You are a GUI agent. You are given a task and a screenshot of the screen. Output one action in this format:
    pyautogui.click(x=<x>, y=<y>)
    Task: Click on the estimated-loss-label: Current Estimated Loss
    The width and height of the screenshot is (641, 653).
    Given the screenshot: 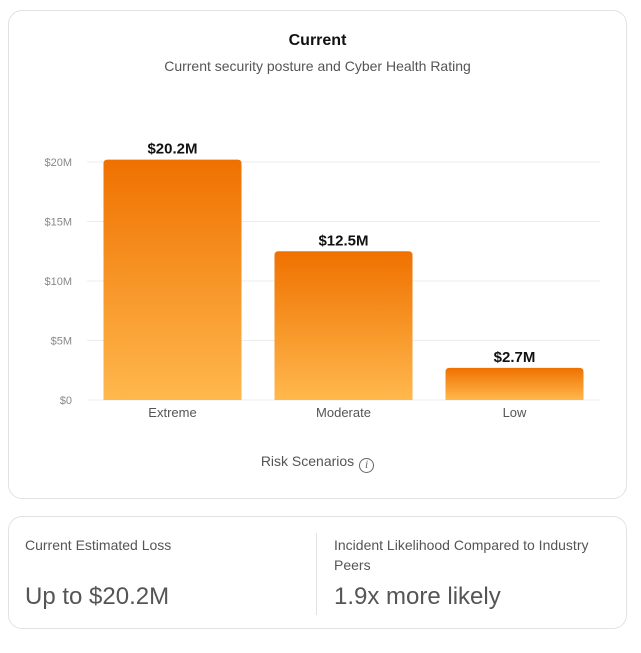 What is the action you would take?
    pyautogui.click(x=98, y=545)
    